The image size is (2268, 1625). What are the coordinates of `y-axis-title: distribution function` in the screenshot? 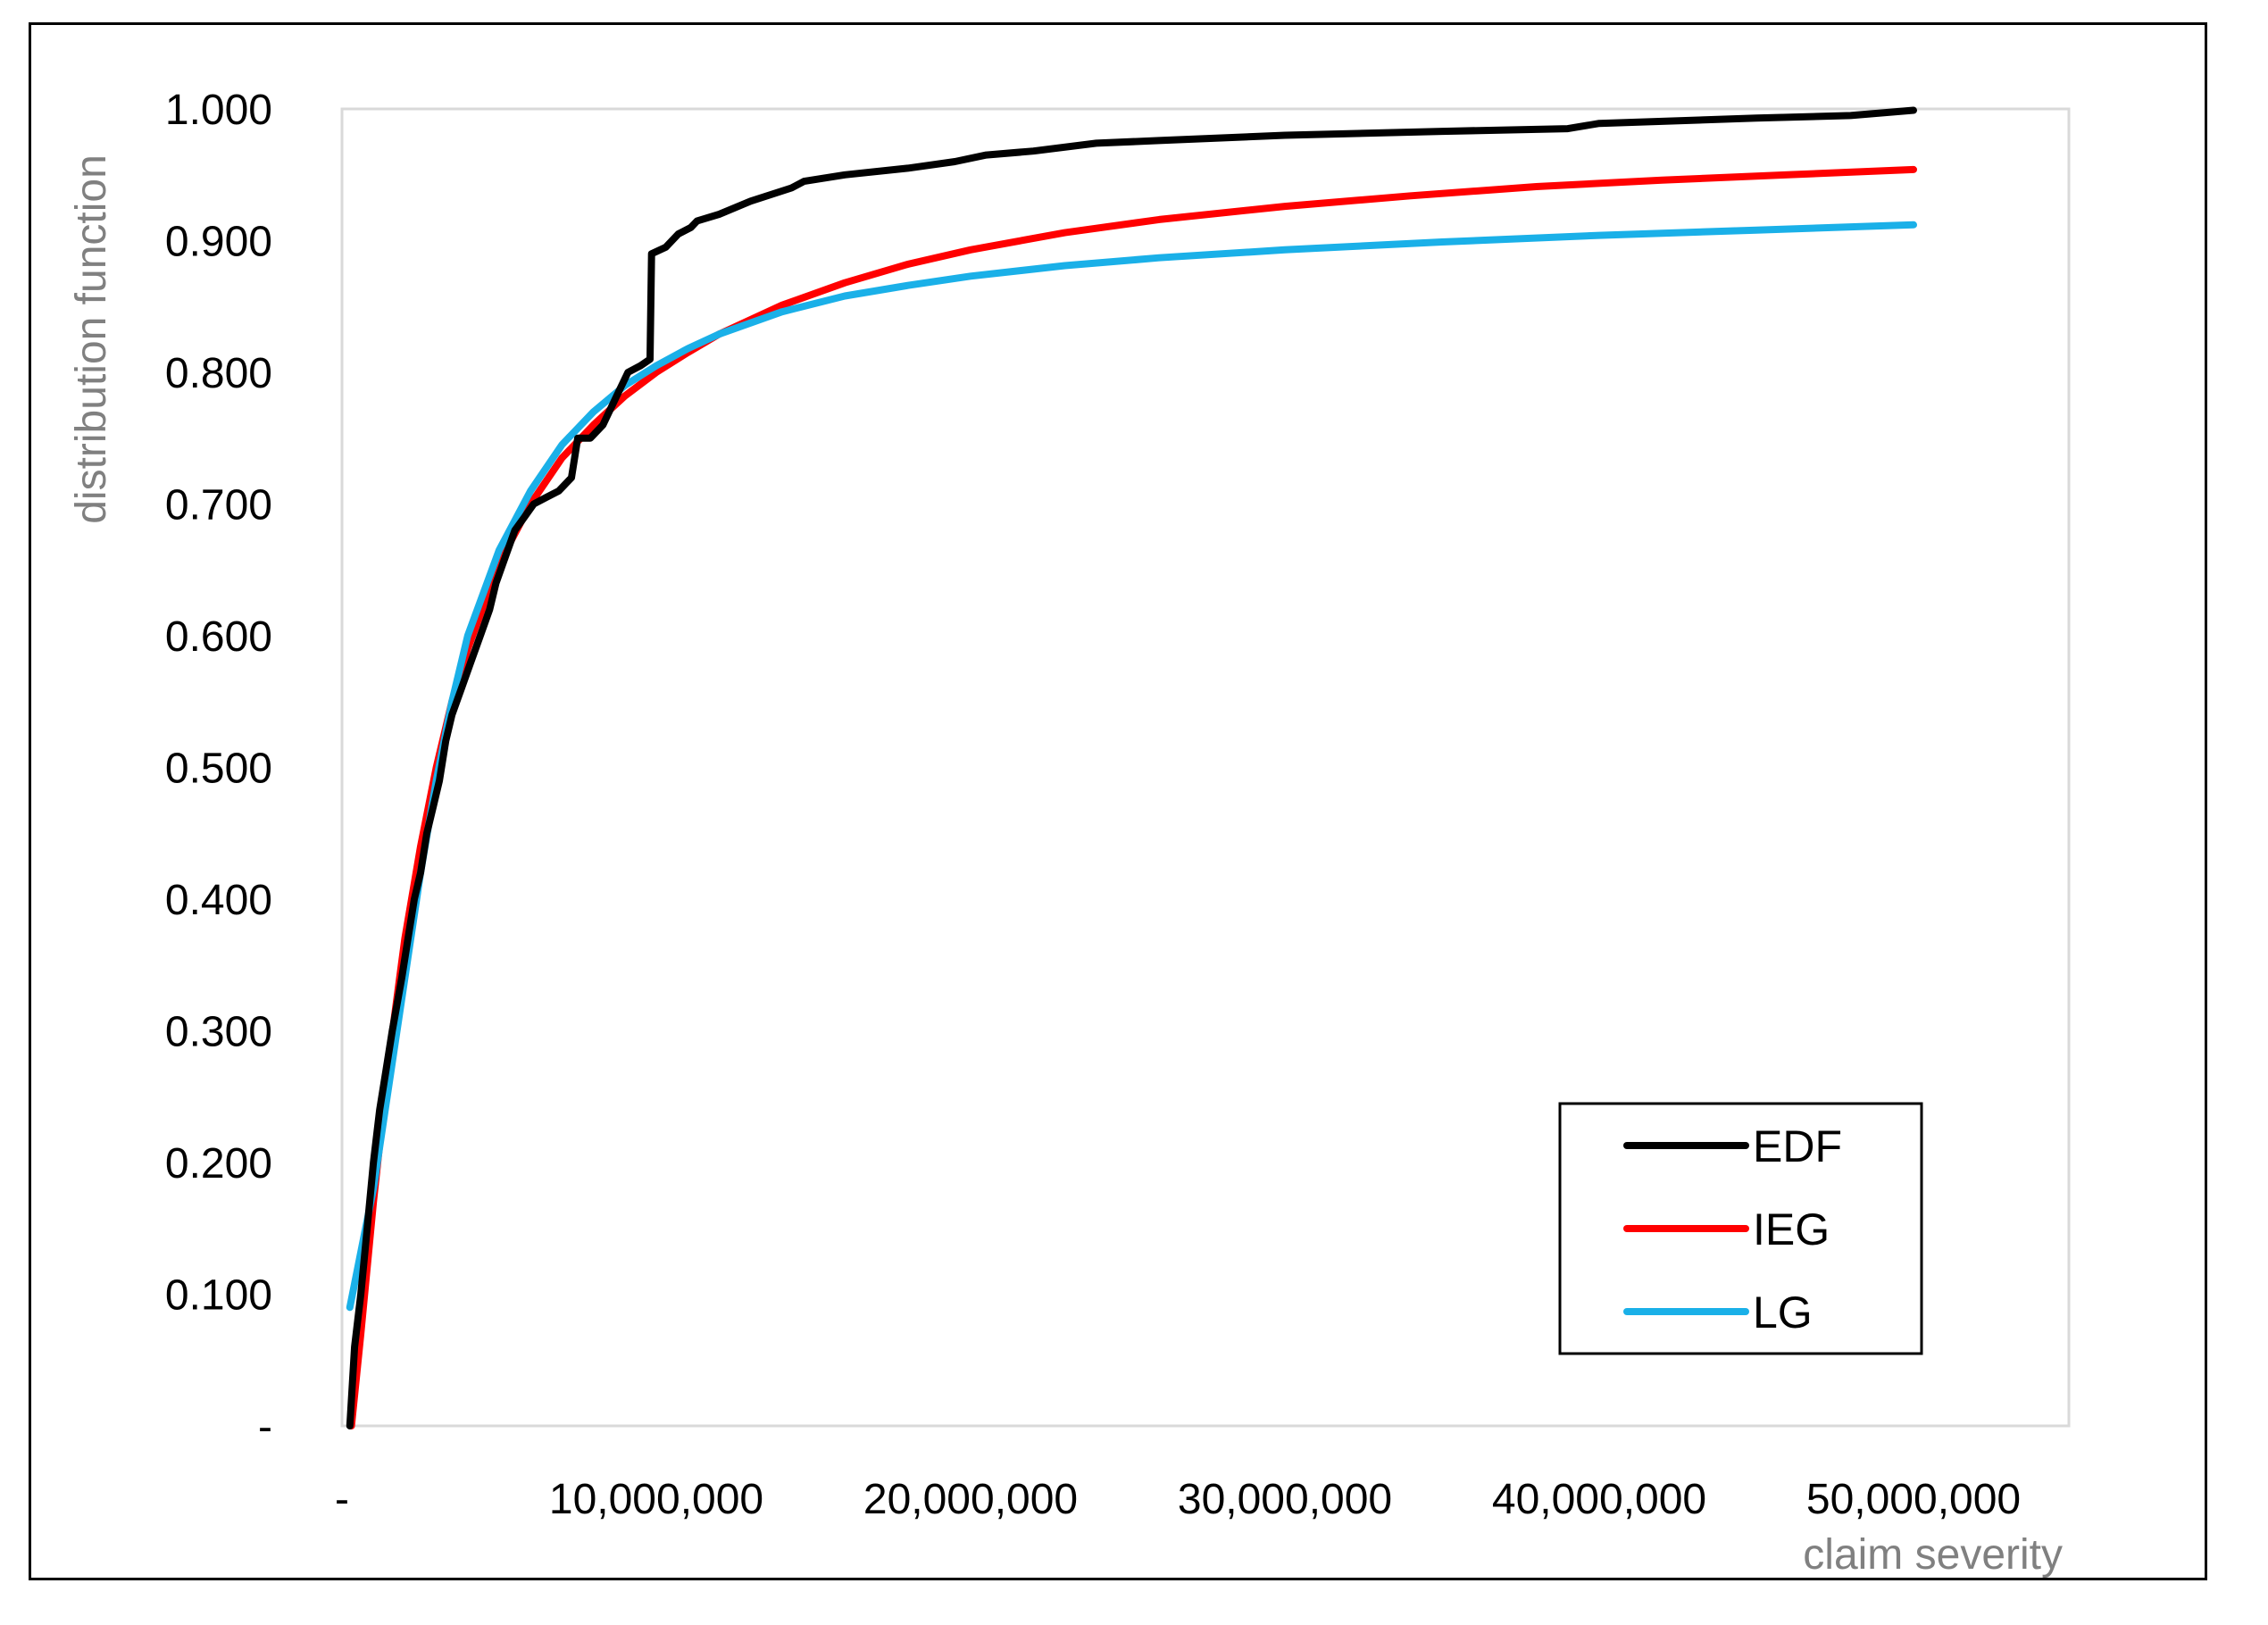 It's located at (91, 339).